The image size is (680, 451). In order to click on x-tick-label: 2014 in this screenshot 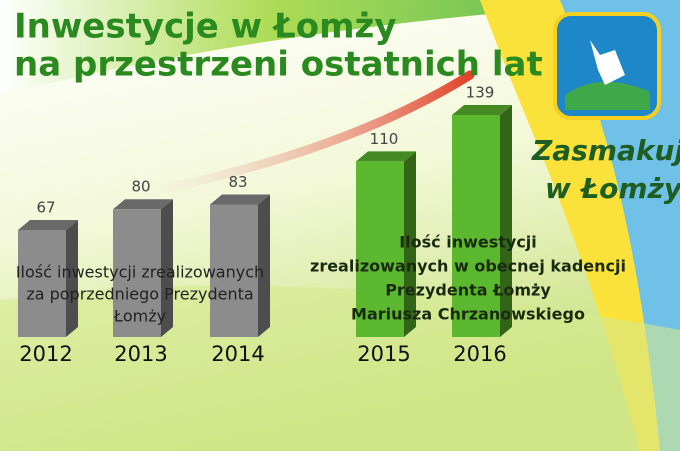, I will do `click(237, 354)`.